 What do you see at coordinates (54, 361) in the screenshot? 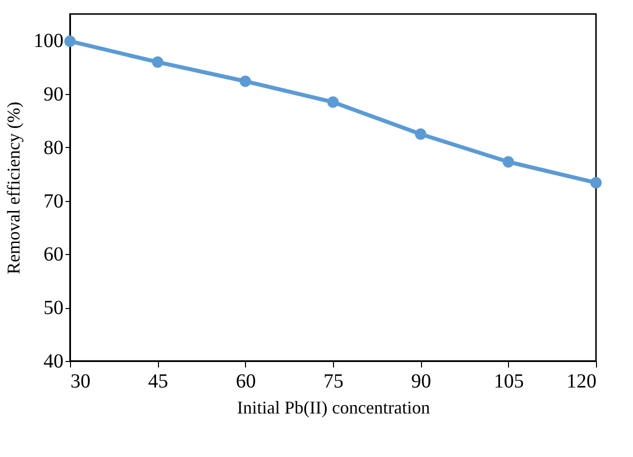
I see `y-tick-label: 40` at bounding box center [54, 361].